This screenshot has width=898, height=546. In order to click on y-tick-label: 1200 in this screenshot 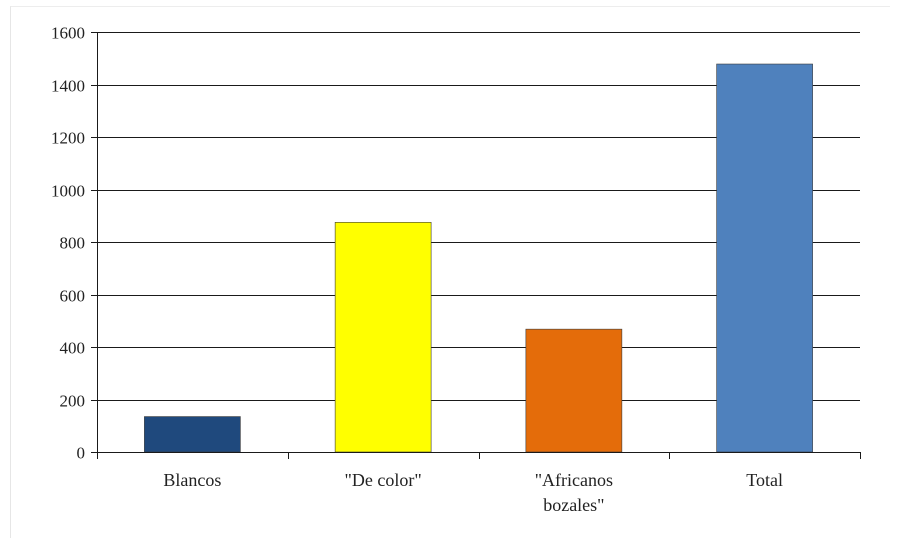, I will do `click(68, 138)`.